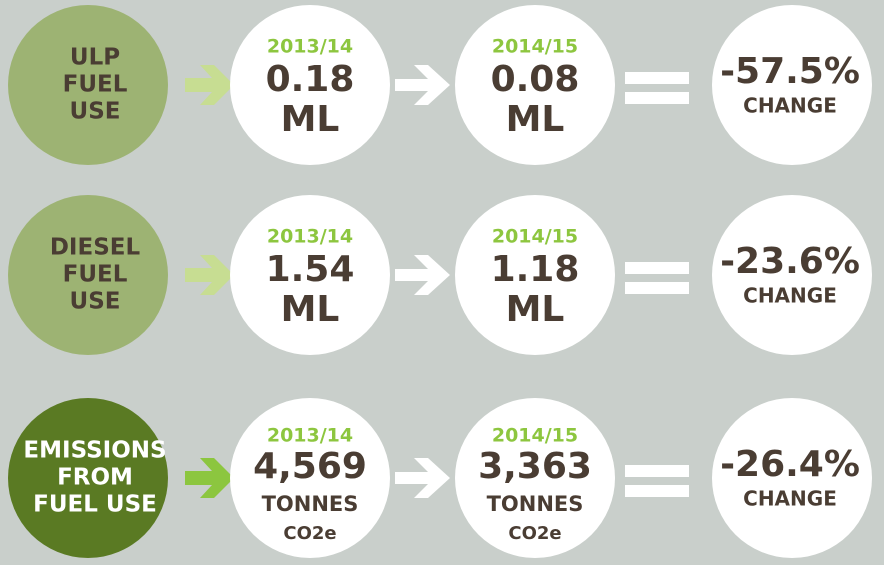  I want to click on category-label: DIESEL, so click(95, 248).